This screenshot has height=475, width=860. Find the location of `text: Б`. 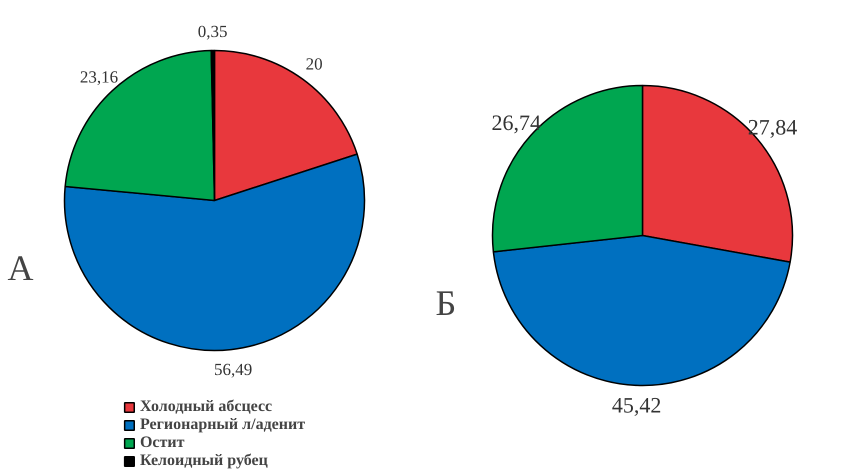

text: Б is located at coordinates (446, 303).